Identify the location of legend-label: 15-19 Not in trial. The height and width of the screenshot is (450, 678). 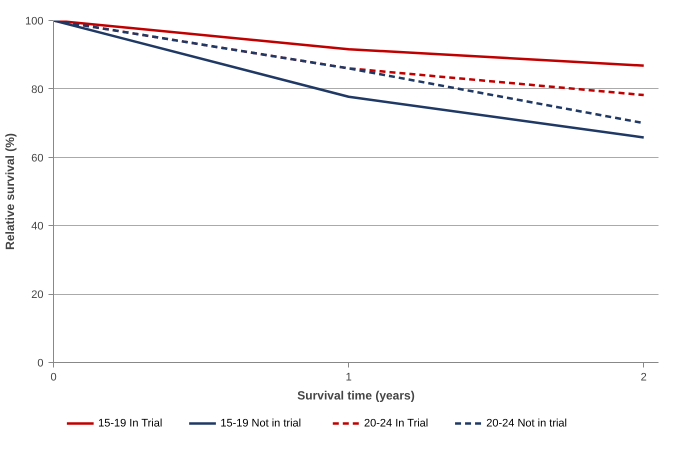
(261, 424).